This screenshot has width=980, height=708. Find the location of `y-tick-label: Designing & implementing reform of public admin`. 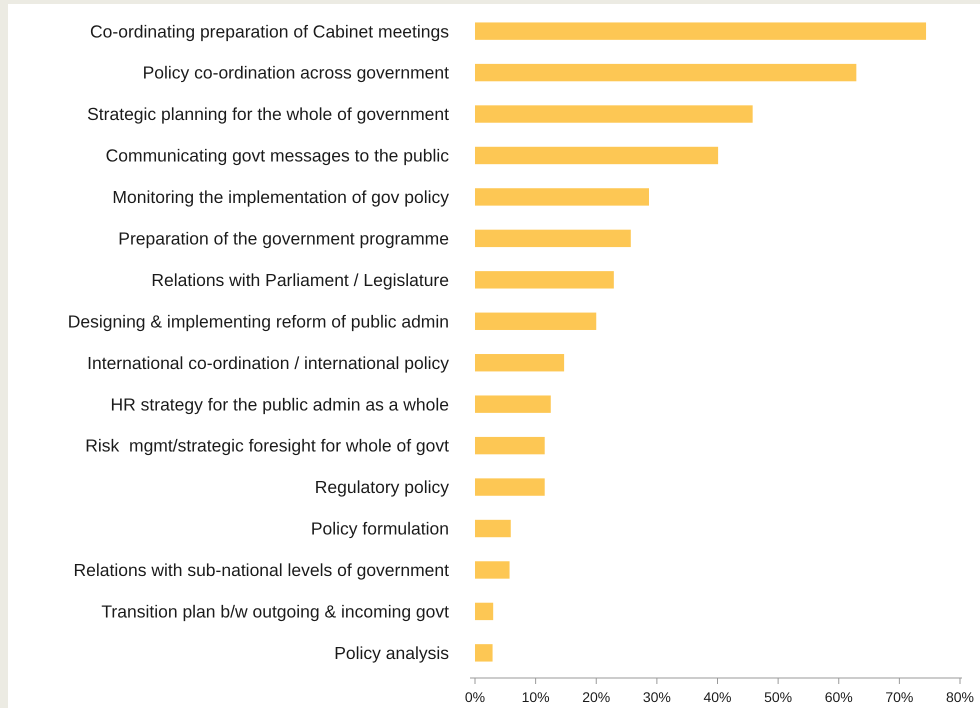

y-tick-label: Designing & implementing reform of public admin is located at coordinates (258, 321).